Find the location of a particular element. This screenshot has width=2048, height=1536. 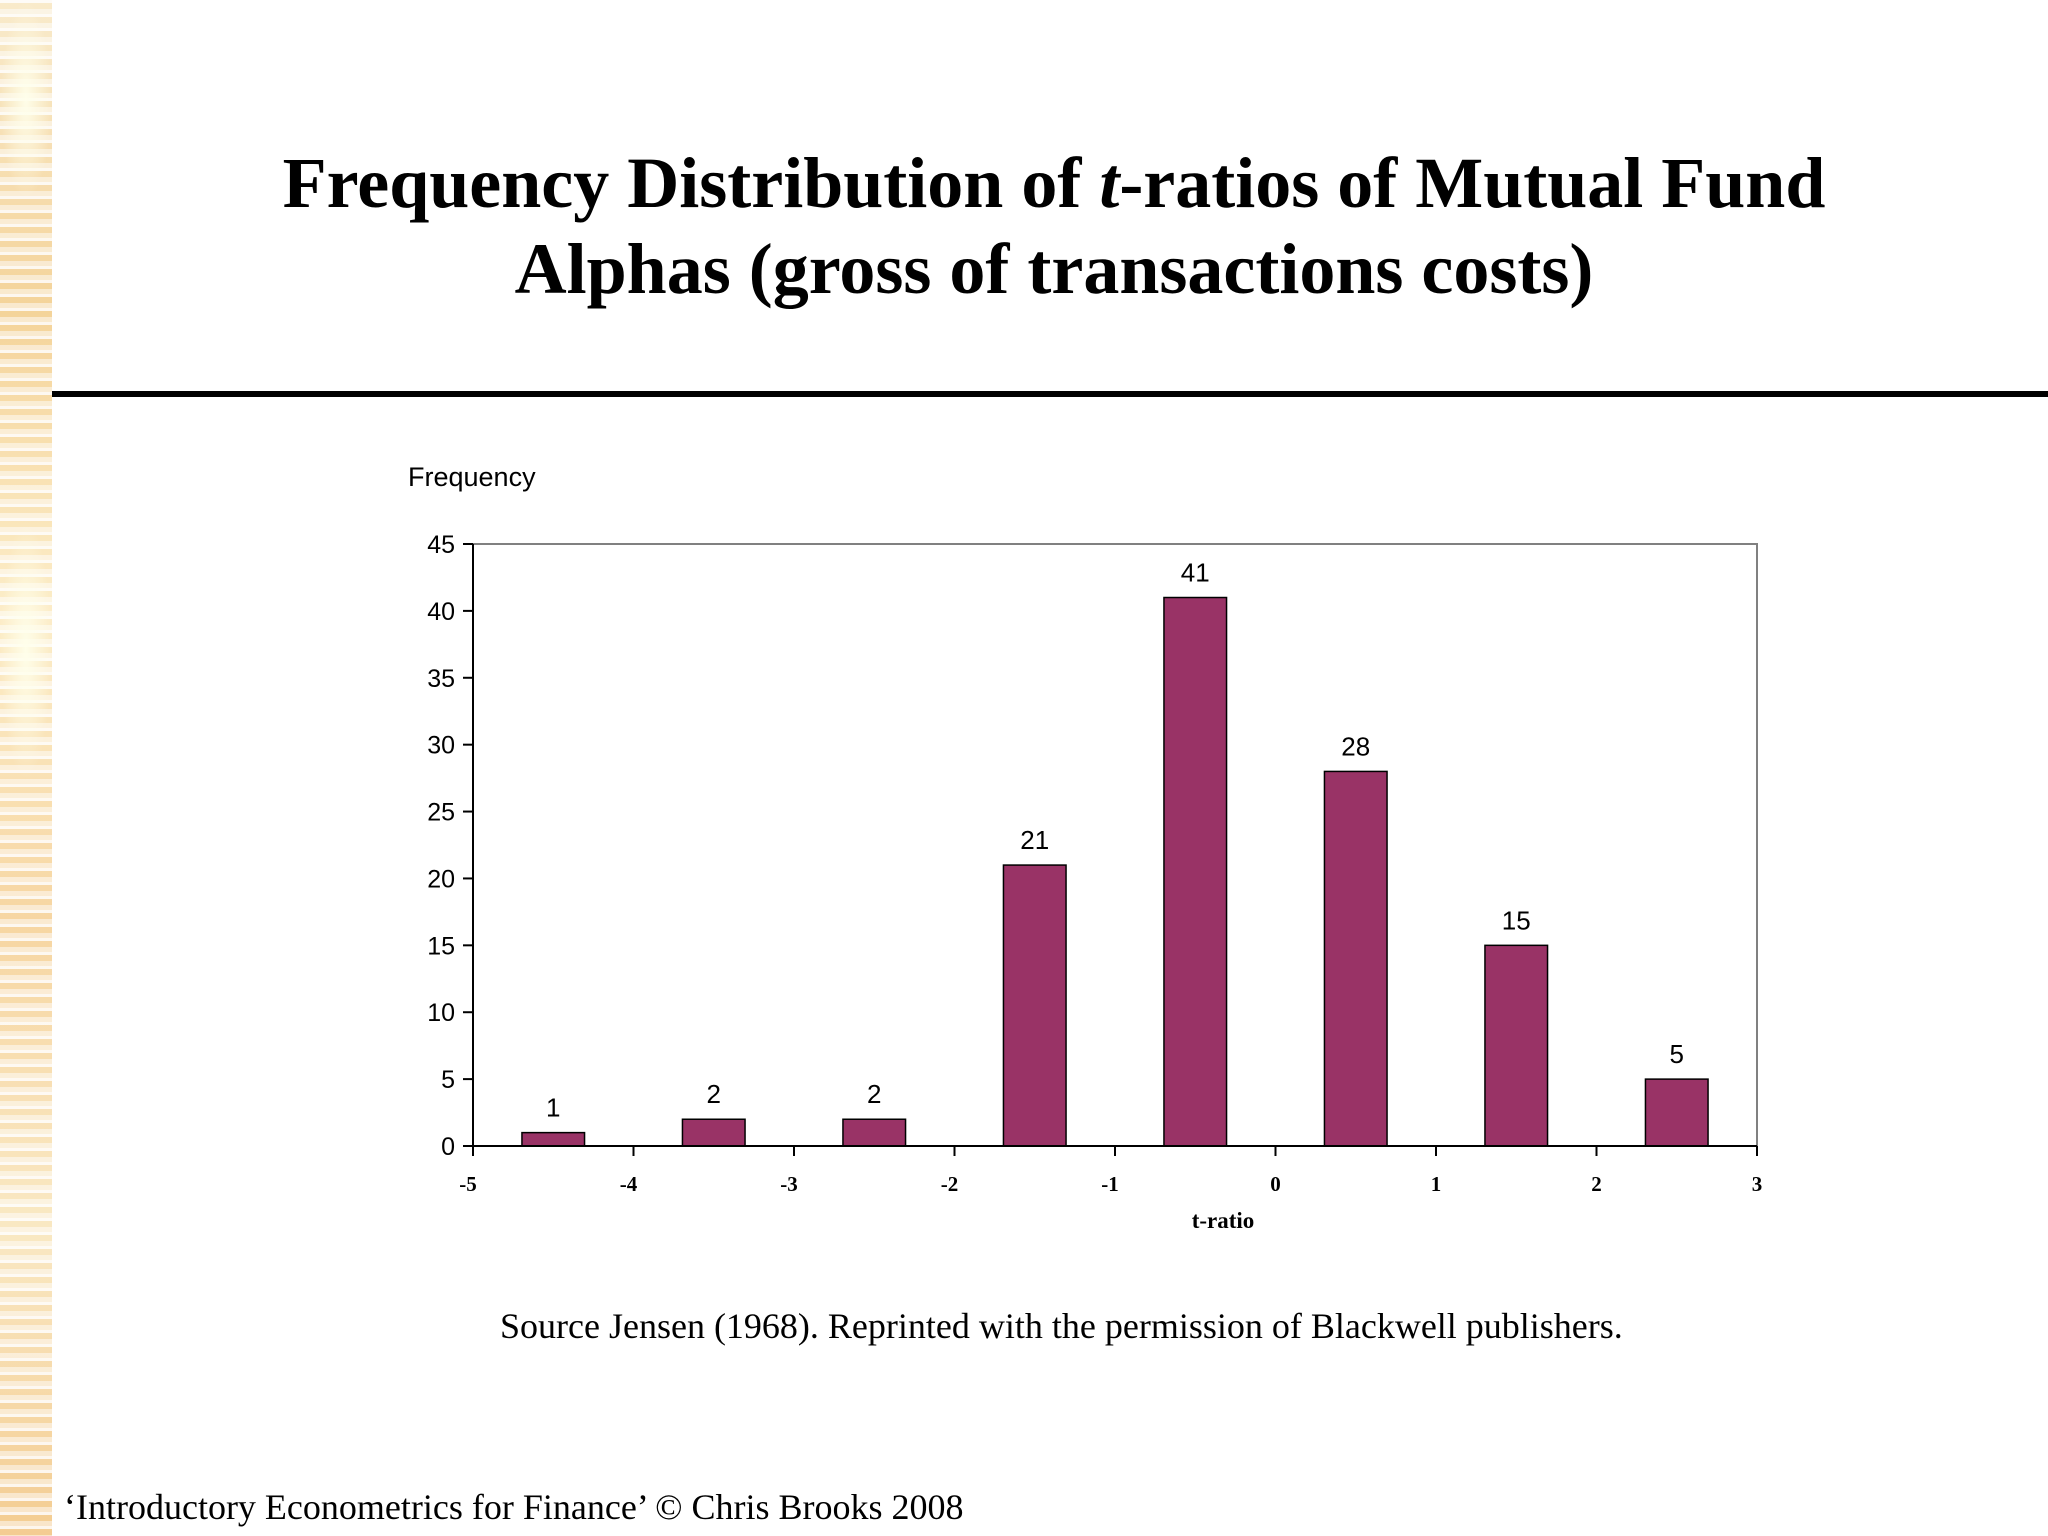

y-tick-label-7: 35 is located at coordinates (441, 679).